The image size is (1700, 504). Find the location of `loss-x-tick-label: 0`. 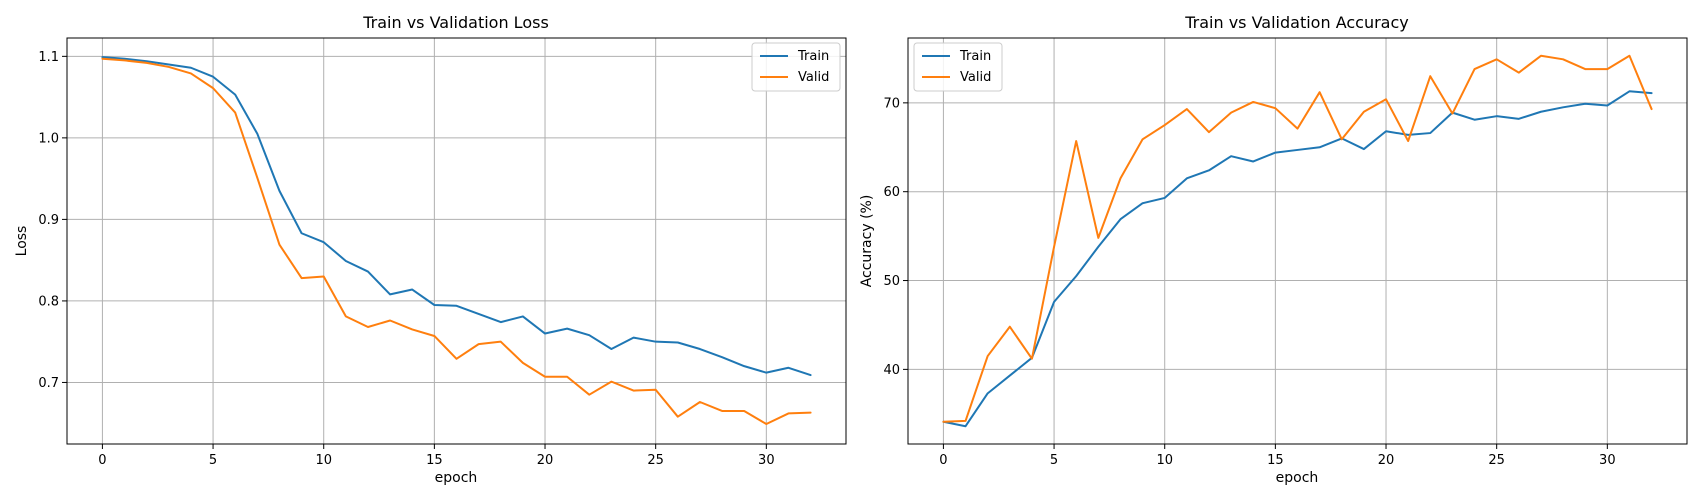

loss-x-tick-label: 0 is located at coordinates (102, 460).